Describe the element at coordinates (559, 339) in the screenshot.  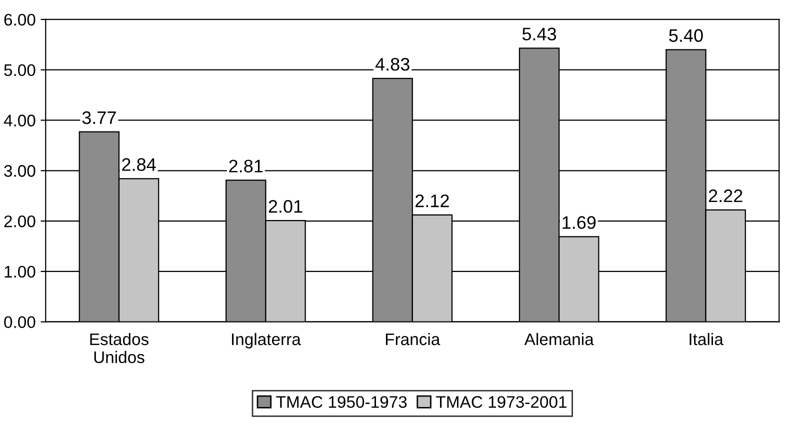
I see `x-tick-label: Alemania` at that location.